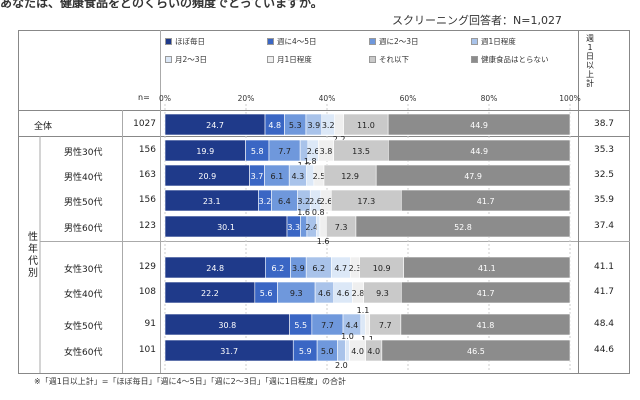 The image size is (640, 400). Describe the element at coordinates (339, 139) in the screenshot. I see `data-label: 2.2` at that location.